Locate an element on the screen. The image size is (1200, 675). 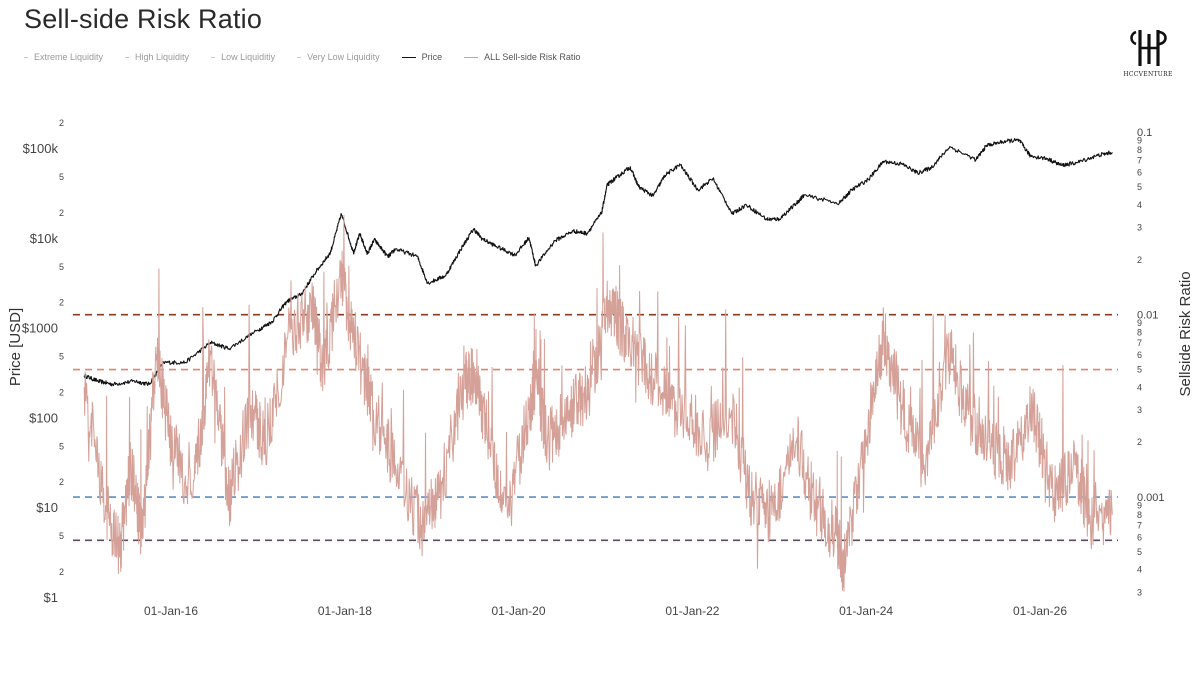
y-right-axis-title: Sellside Risk Ratio is located at coordinates (1185, 333).